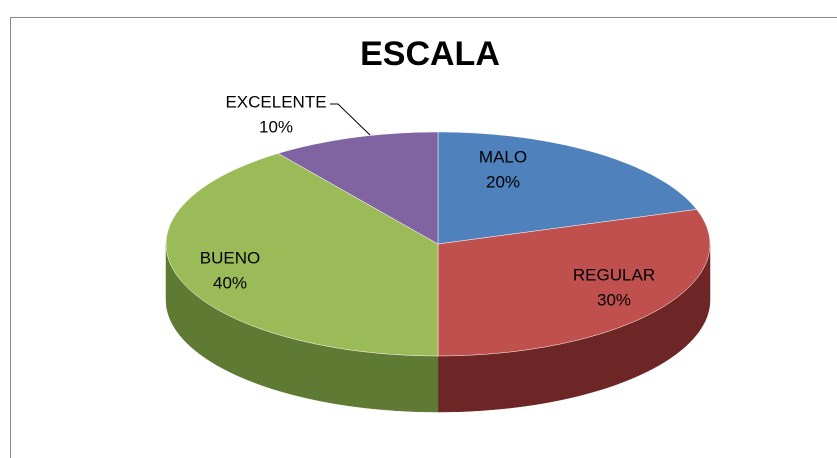  What do you see at coordinates (275, 101) in the screenshot?
I see `slice-label: EXCELENTE` at bounding box center [275, 101].